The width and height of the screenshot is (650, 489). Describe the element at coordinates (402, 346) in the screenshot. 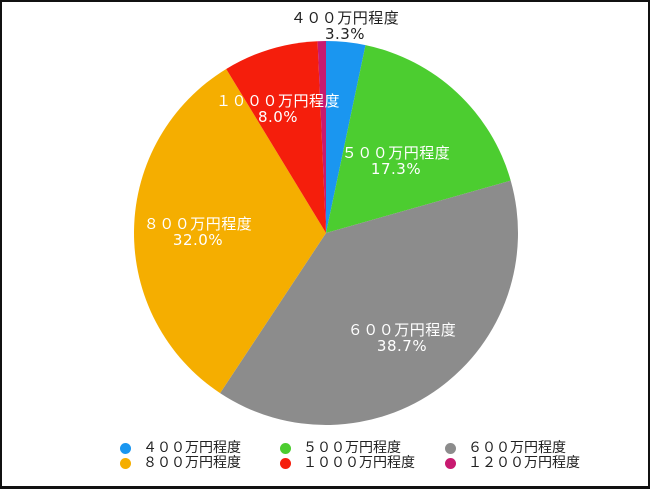

I see `slice-label-percent: 38.7%` at that location.